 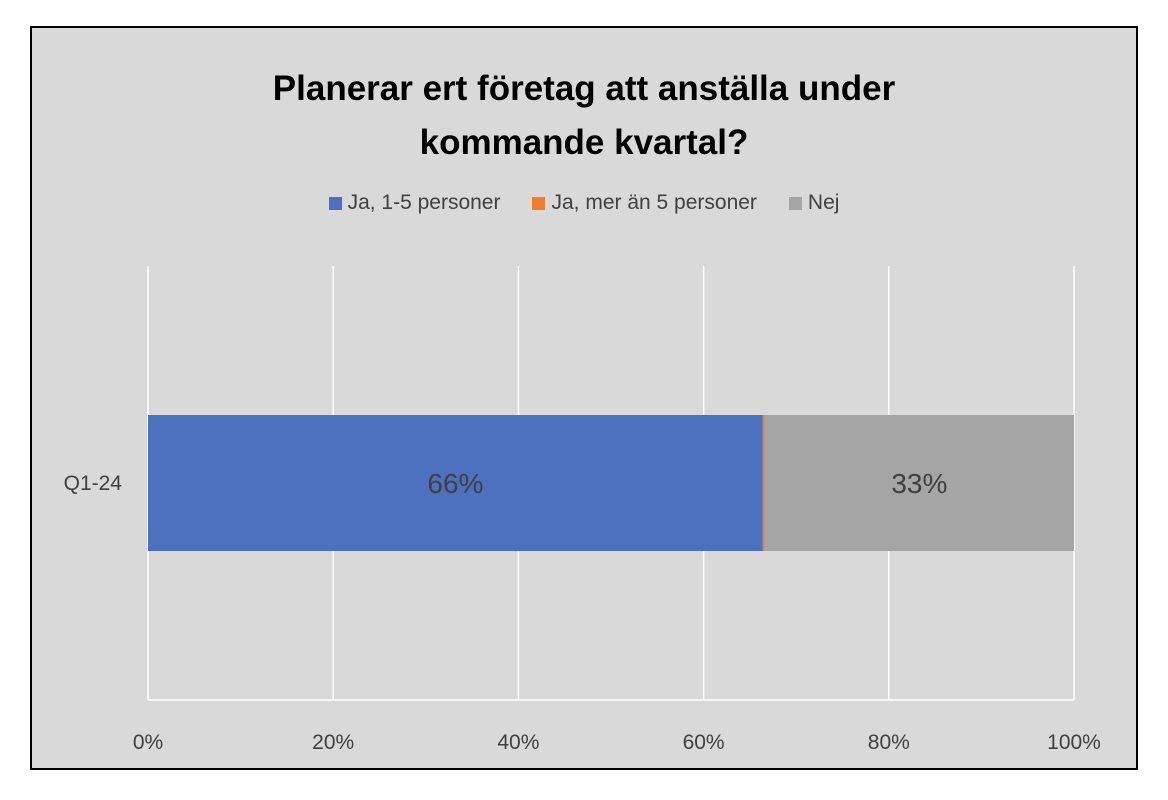 What do you see at coordinates (148, 742) in the screenshot?
I see `x-tick-label-0: 0%` at bounding box center [148, 742].